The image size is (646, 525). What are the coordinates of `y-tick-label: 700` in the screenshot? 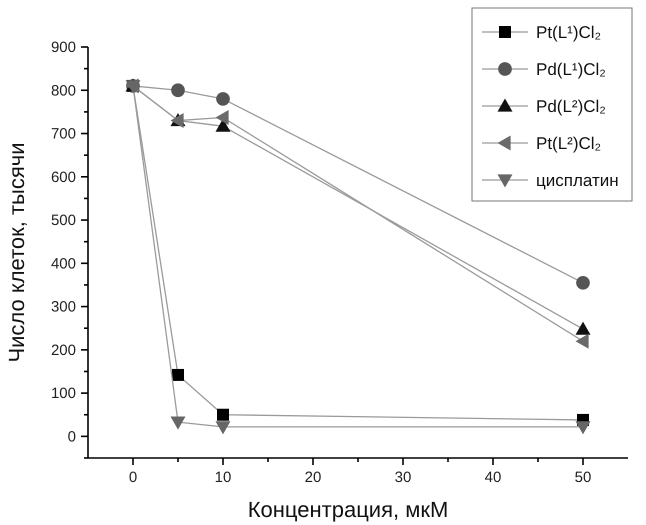 It's located at (63, 134).